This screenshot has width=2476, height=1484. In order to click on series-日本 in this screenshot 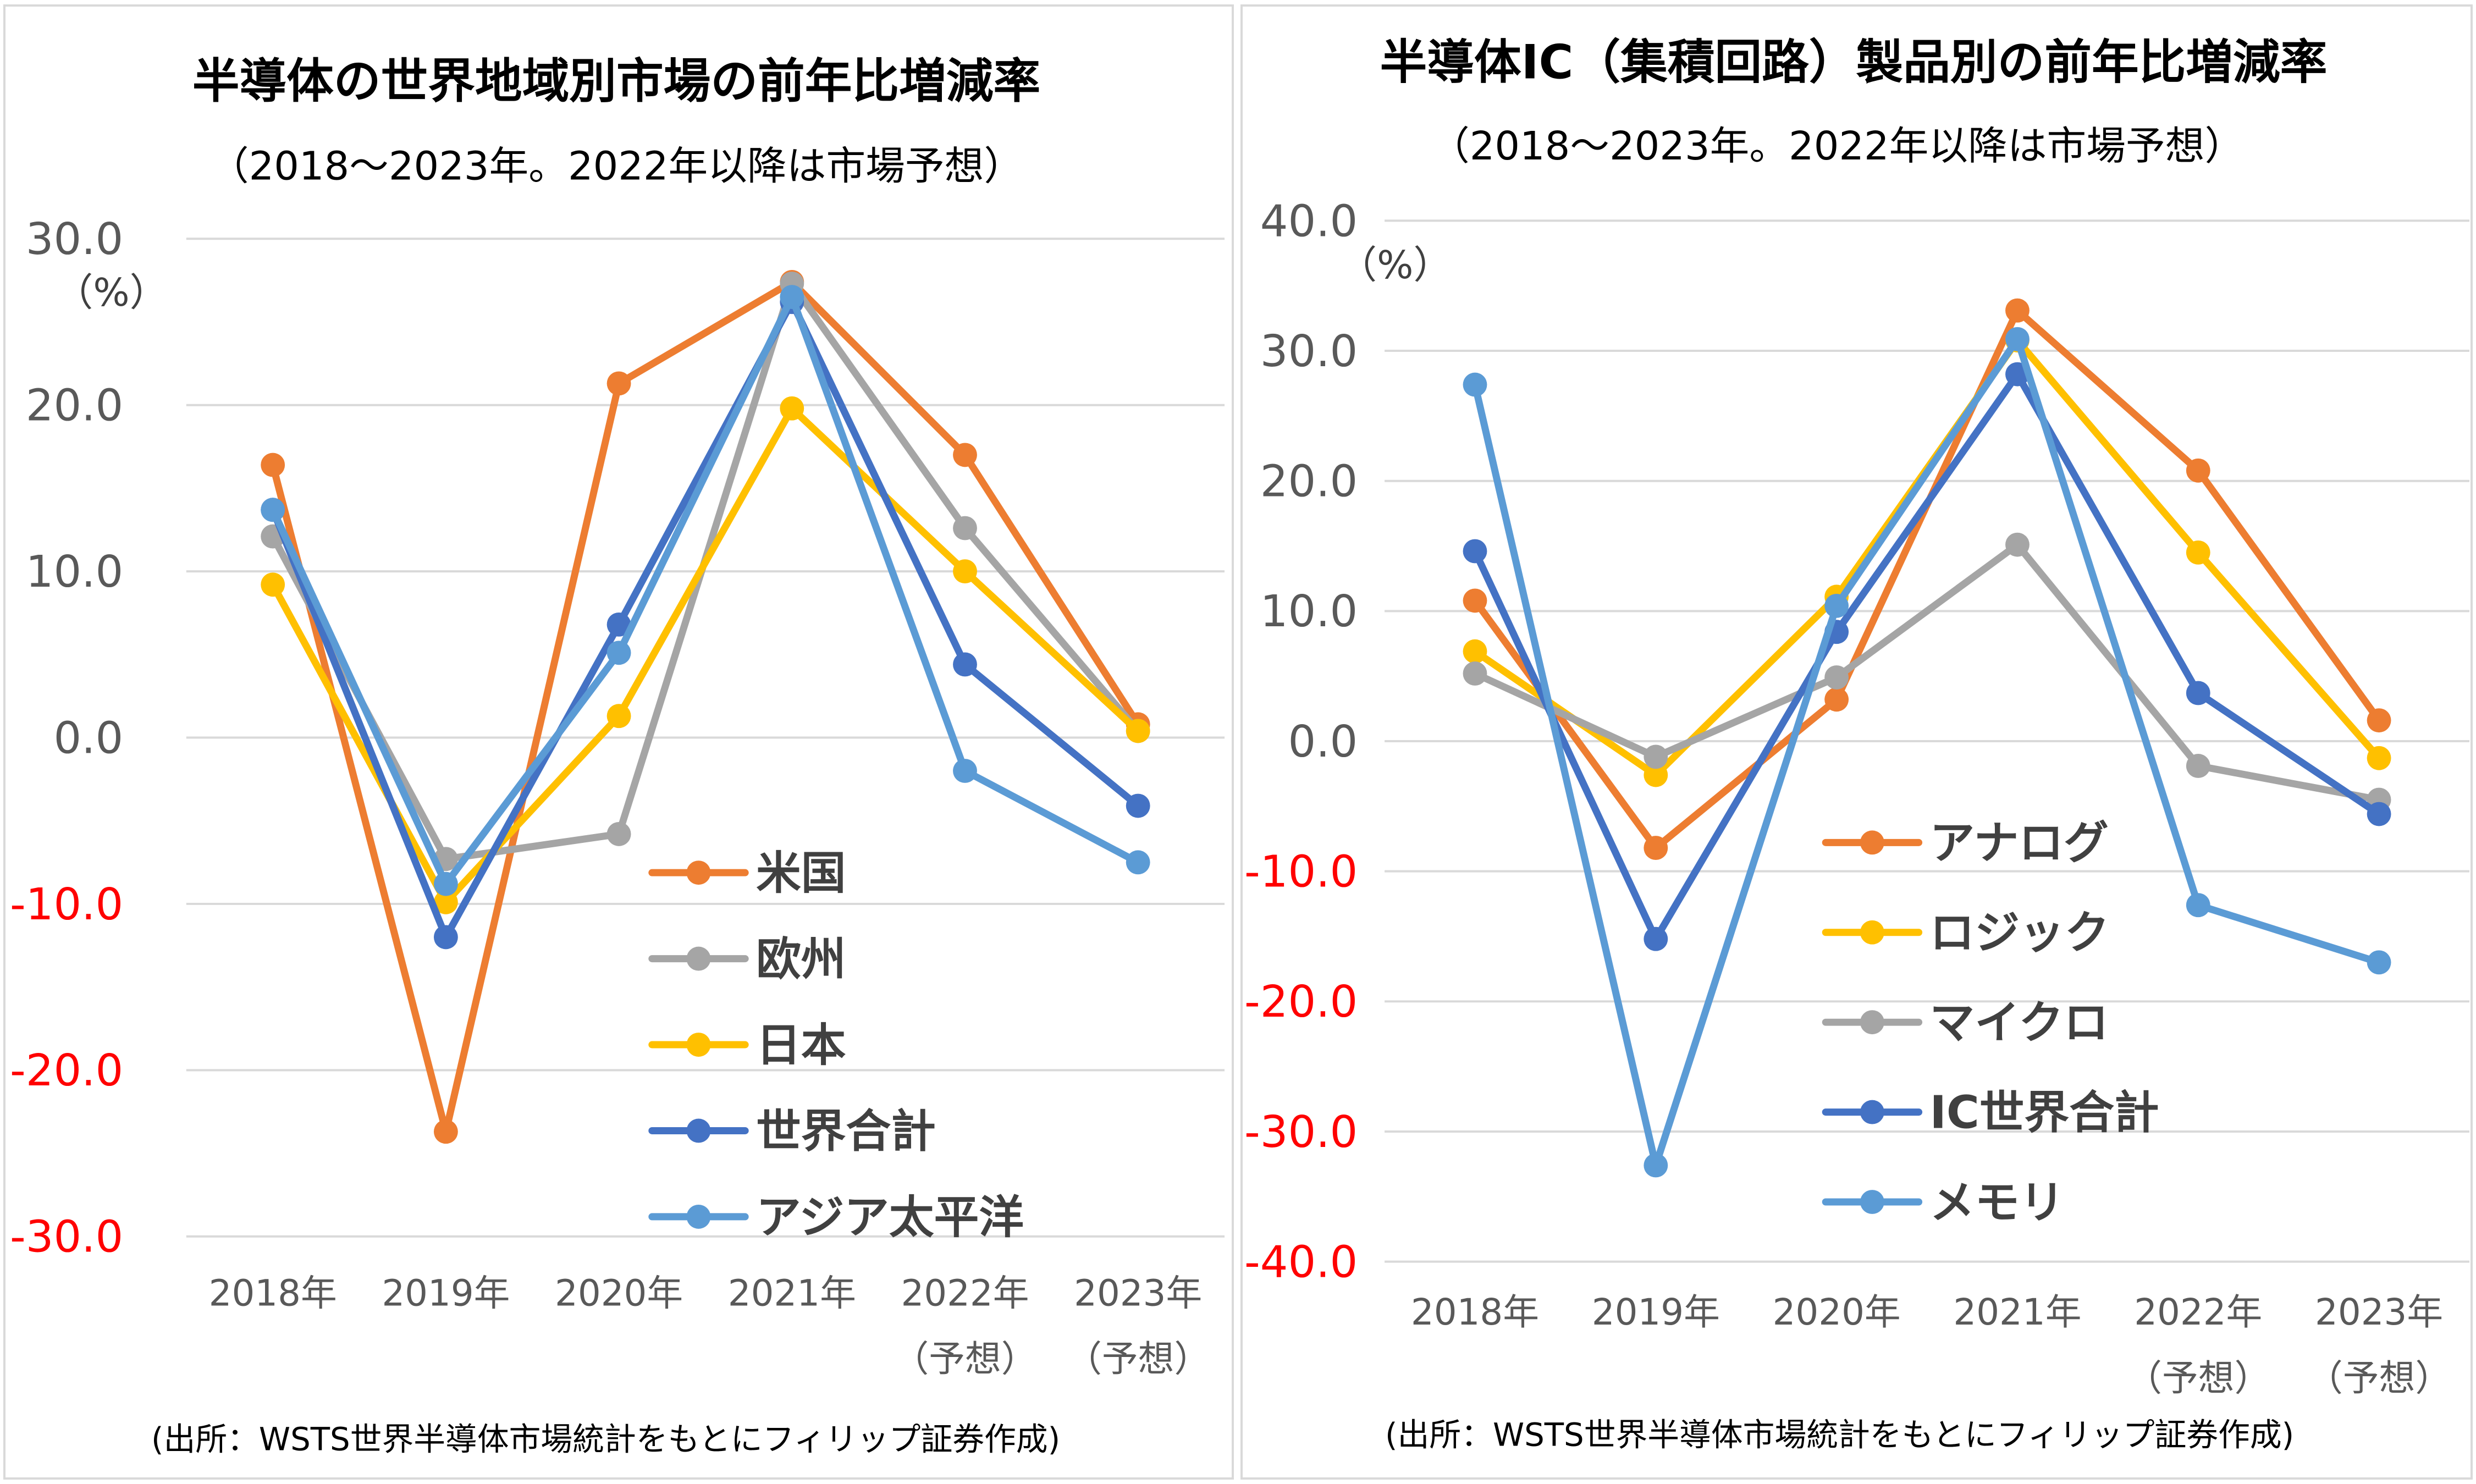, I will do `click(706, 655)`.